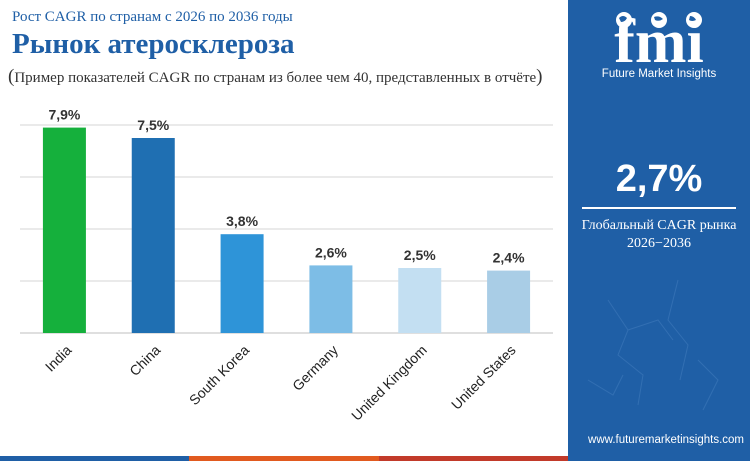  I want to click on note-open-paren: (, so click(11, 76).